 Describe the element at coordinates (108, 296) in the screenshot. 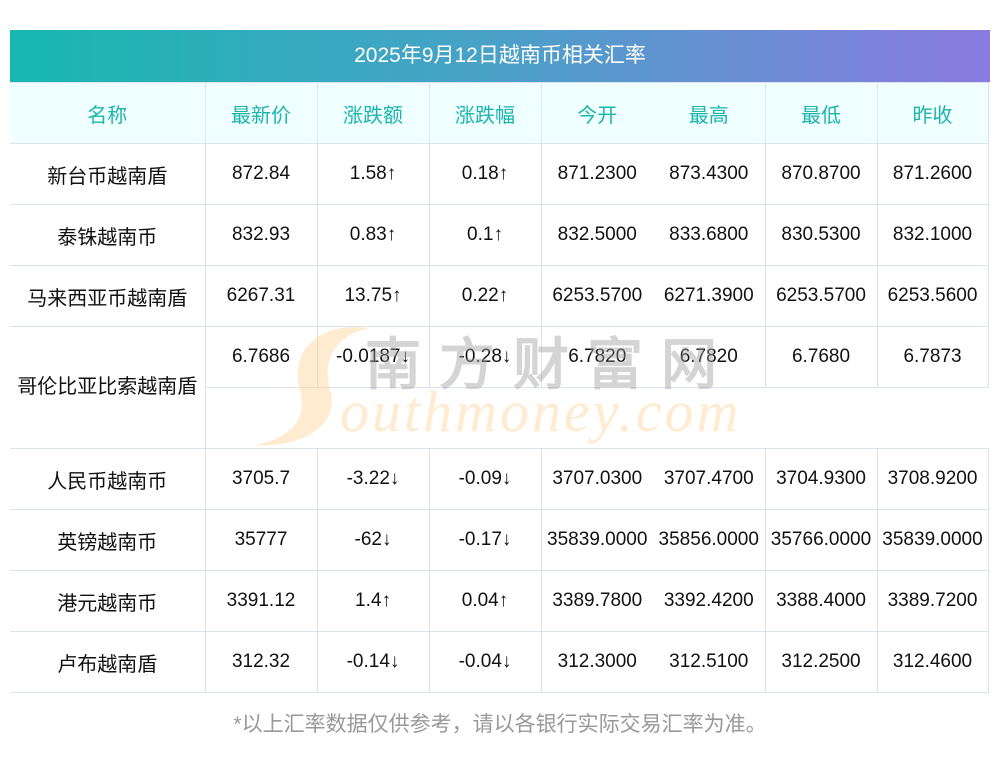

I see `currency-name: 马来西亚币越南盾` at that location.